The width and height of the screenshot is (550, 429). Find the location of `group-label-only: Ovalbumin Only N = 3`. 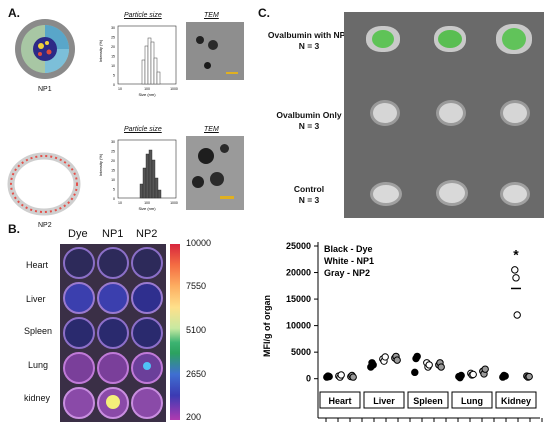

group-label-only: Ovalbumin Only N = 3 is located at coordinates (309, 121).